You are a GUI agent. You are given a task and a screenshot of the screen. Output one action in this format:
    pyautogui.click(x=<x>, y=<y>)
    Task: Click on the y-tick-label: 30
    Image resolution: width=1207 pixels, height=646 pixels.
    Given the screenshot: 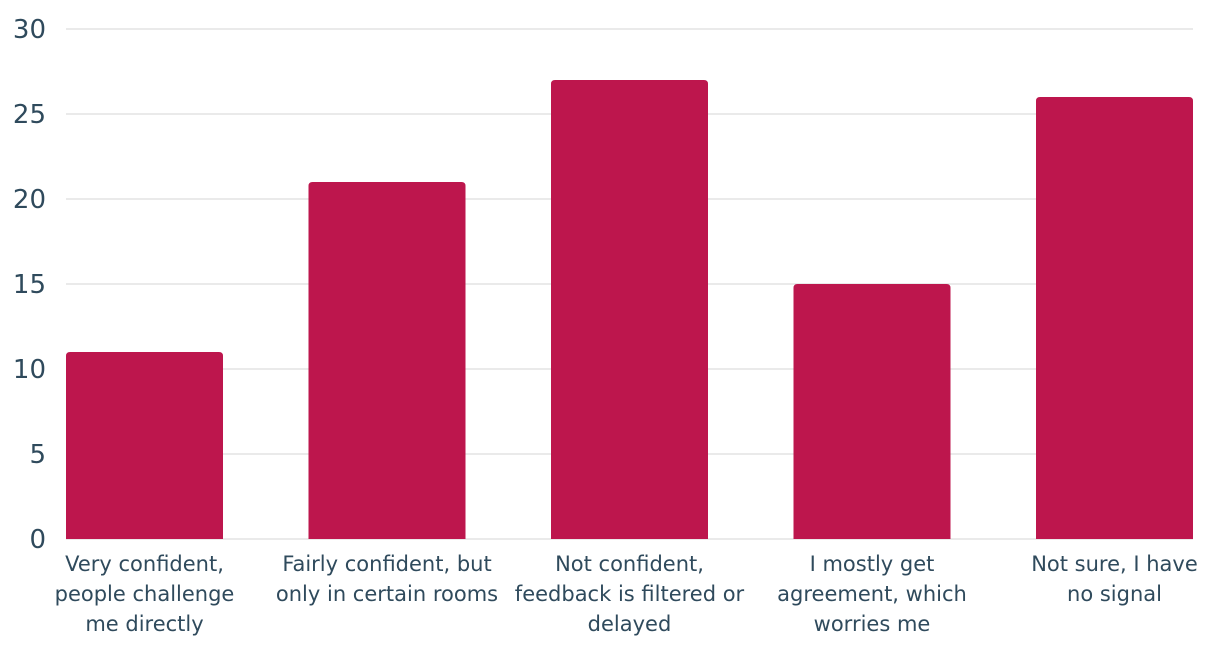 What is the action you would take?
    pyautogui.click(x=29, y=30)
    